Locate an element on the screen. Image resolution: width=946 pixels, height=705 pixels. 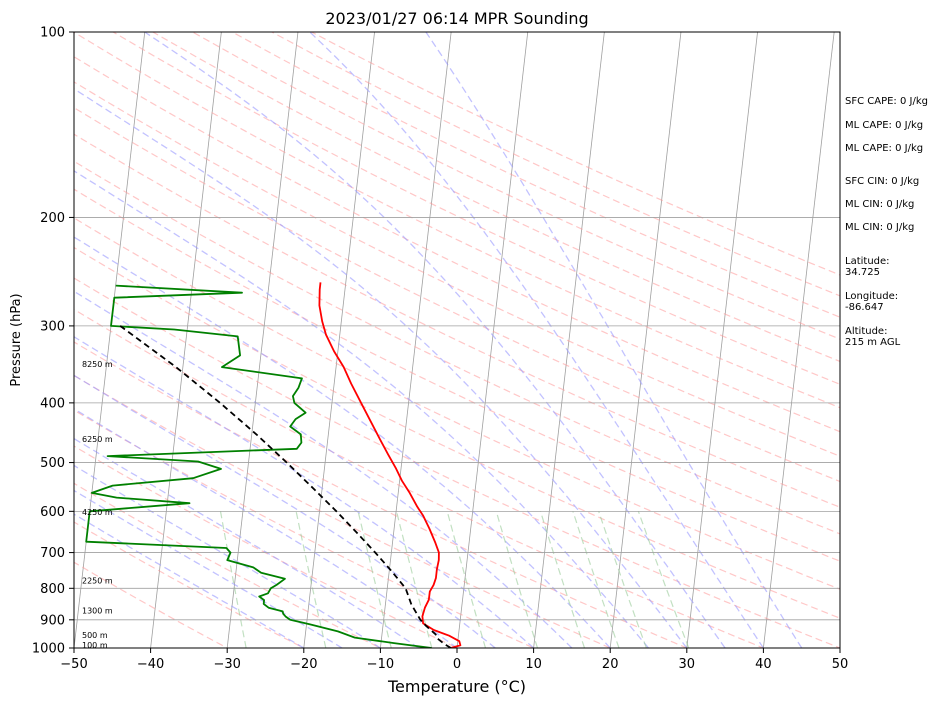
x-tick-label: 30 is located at coordinates (687, 664).